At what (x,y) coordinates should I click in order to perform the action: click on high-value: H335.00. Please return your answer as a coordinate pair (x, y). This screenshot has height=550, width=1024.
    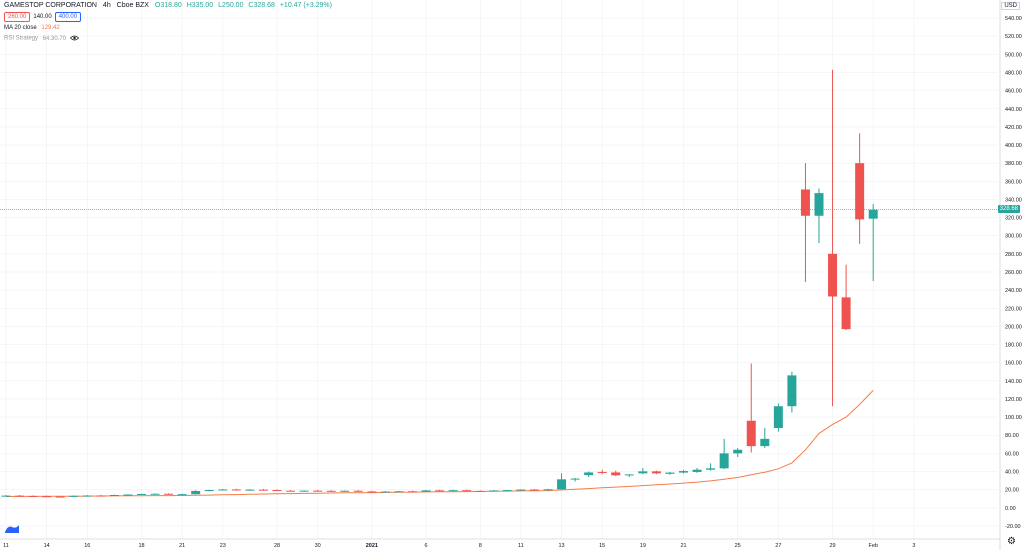
    Looking at the image, I should click on (200, 5).